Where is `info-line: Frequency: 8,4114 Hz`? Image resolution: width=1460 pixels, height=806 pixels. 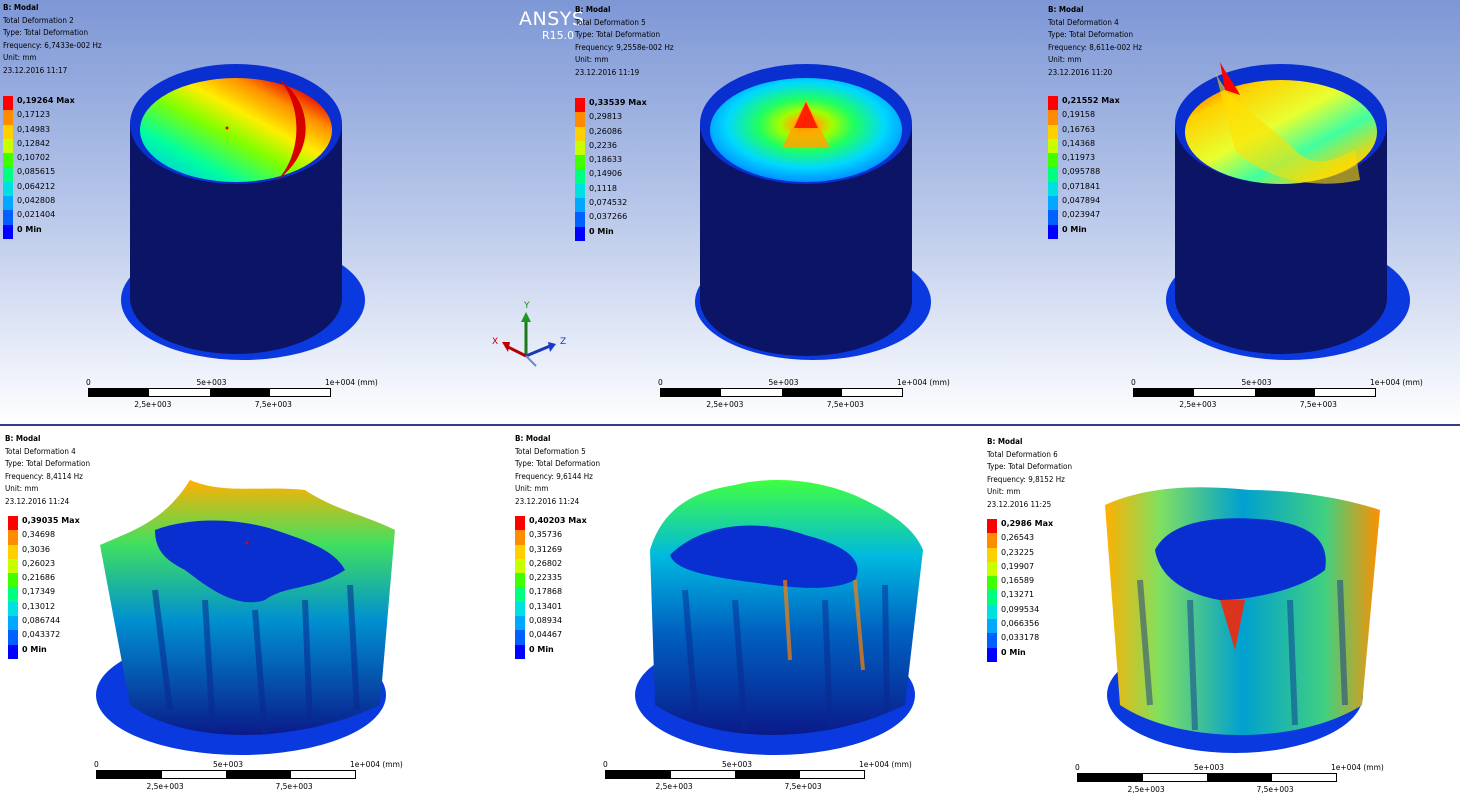
info-line: Frequency: 8,4114 Hz is located at coordinates (44, 476).